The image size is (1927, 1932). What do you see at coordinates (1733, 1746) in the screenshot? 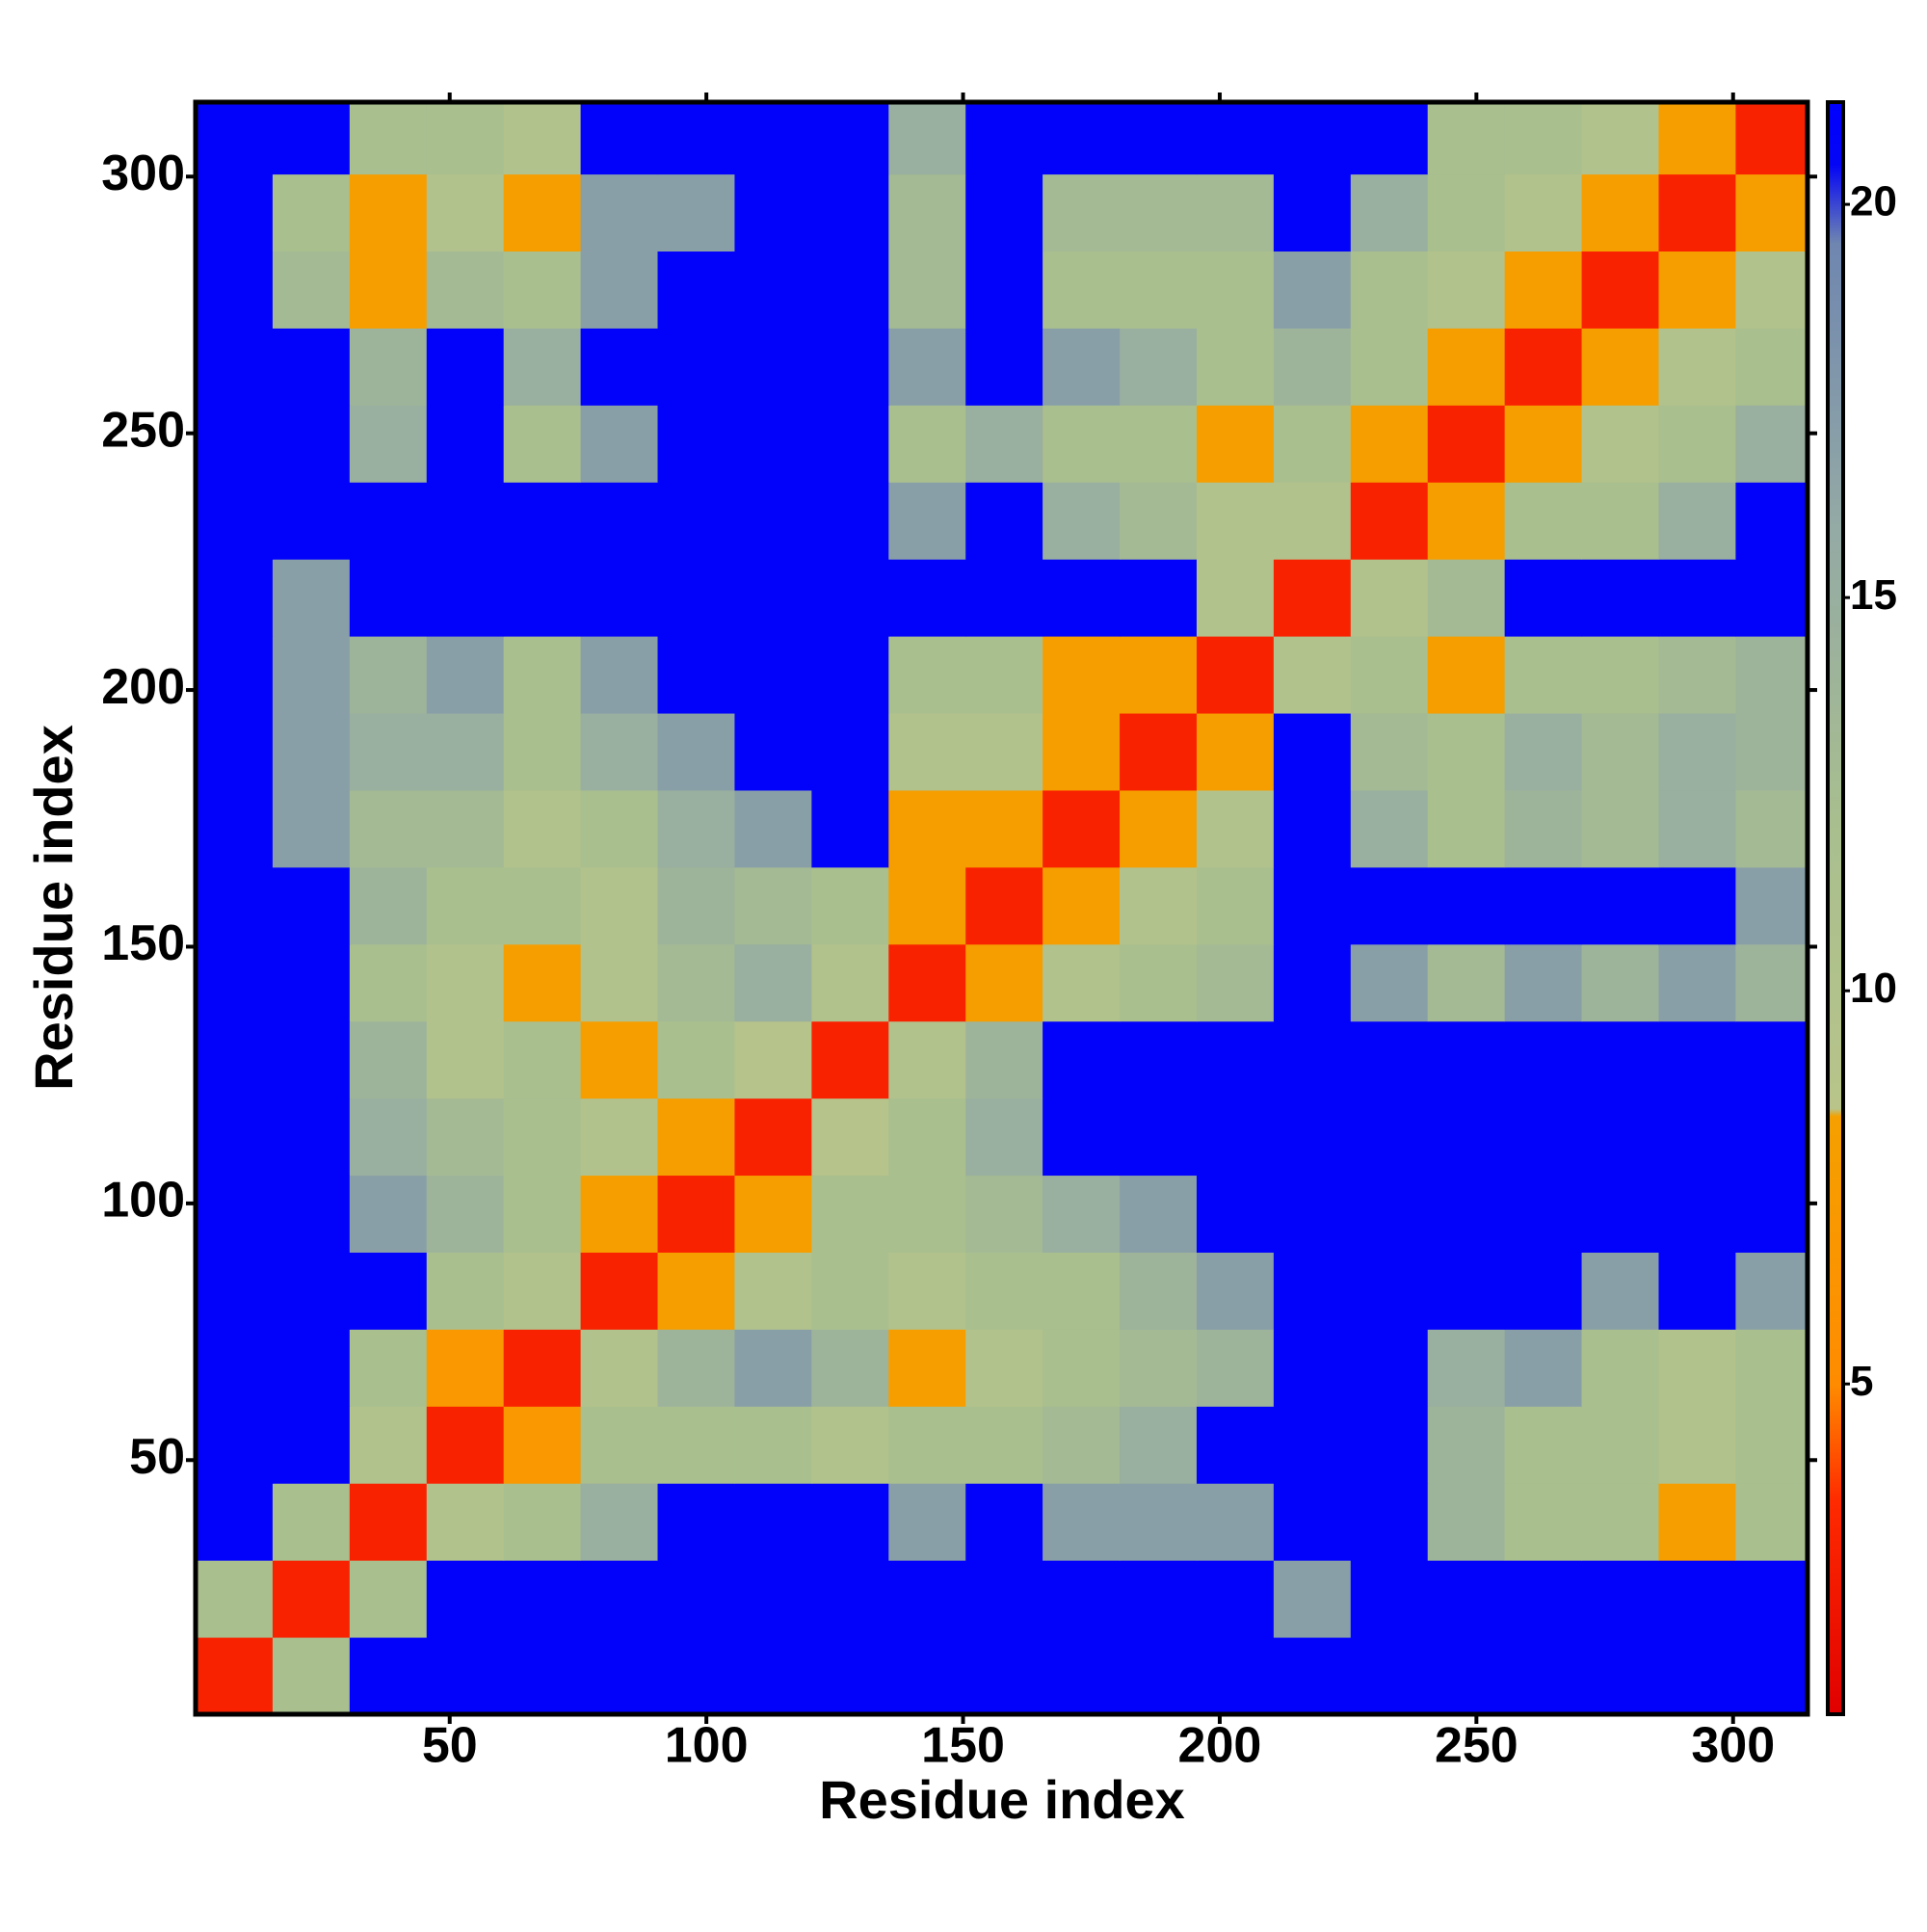
I see `x-tick-label: 300` at bounding box center [1733, 1746].